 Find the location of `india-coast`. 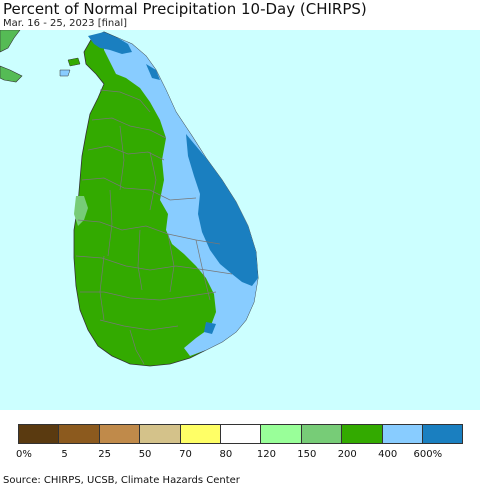

india-coast is located at coordinates (10, 41).